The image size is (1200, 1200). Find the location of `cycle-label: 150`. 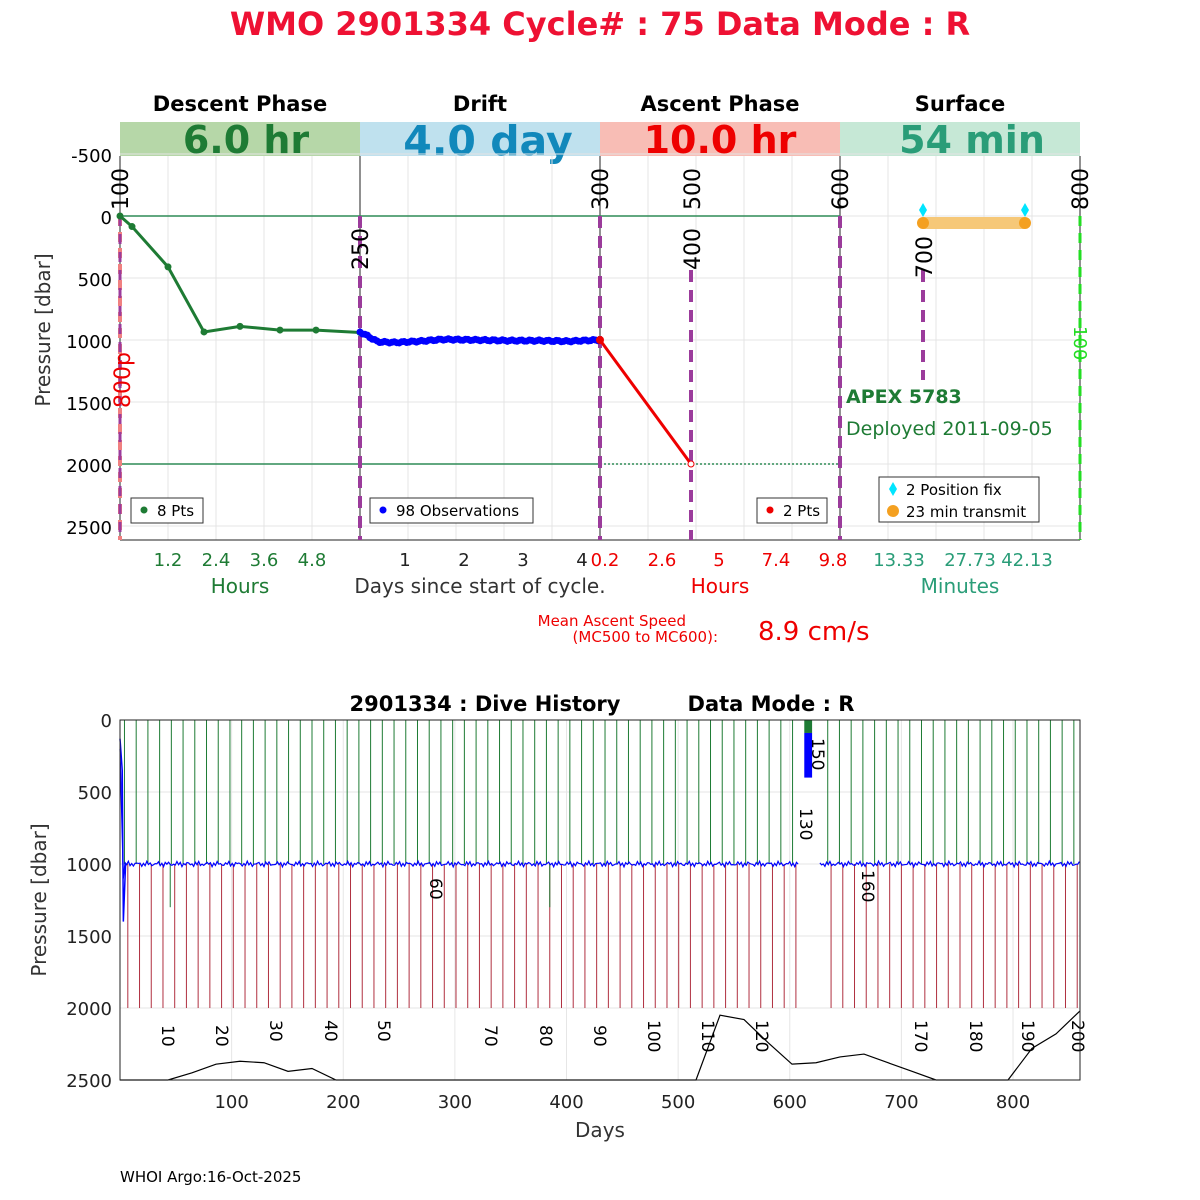

cycle-label: 150 is located at coordinates (817, 754).